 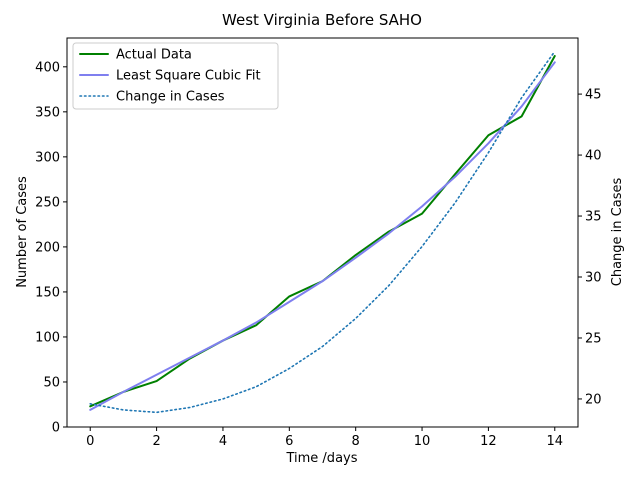 What do you see at coordinates (223, 441) in the screenshot?
I see `x-tick-label-2: 4` at bounding box center [223, 441].